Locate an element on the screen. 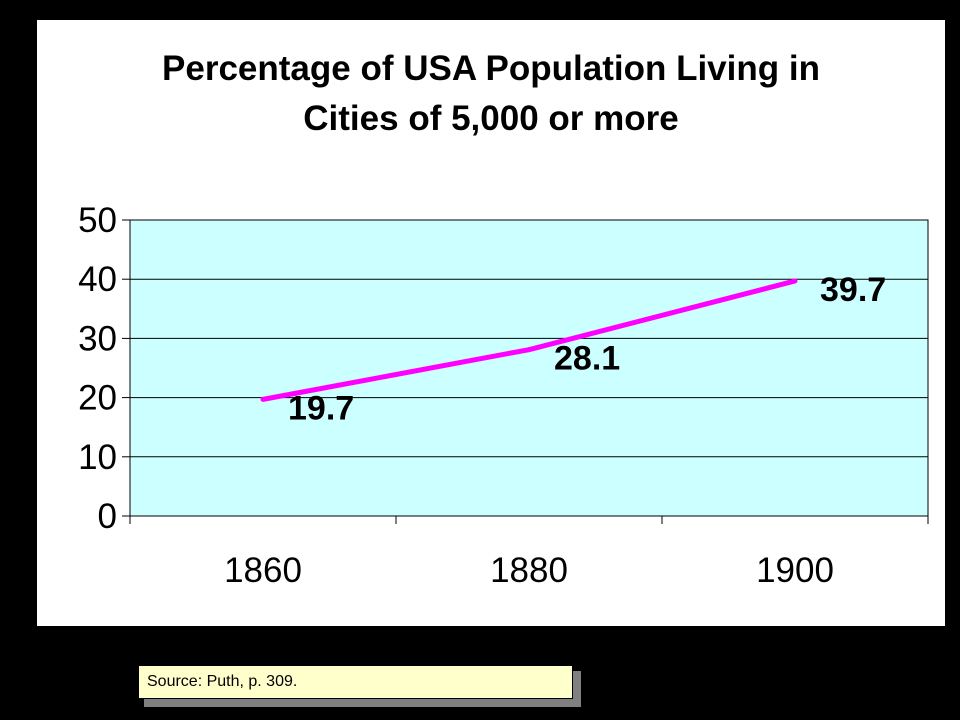 This screenshot has width=960, height=720. y-tick-label-50: 50 is located at coordinates (97, 220).